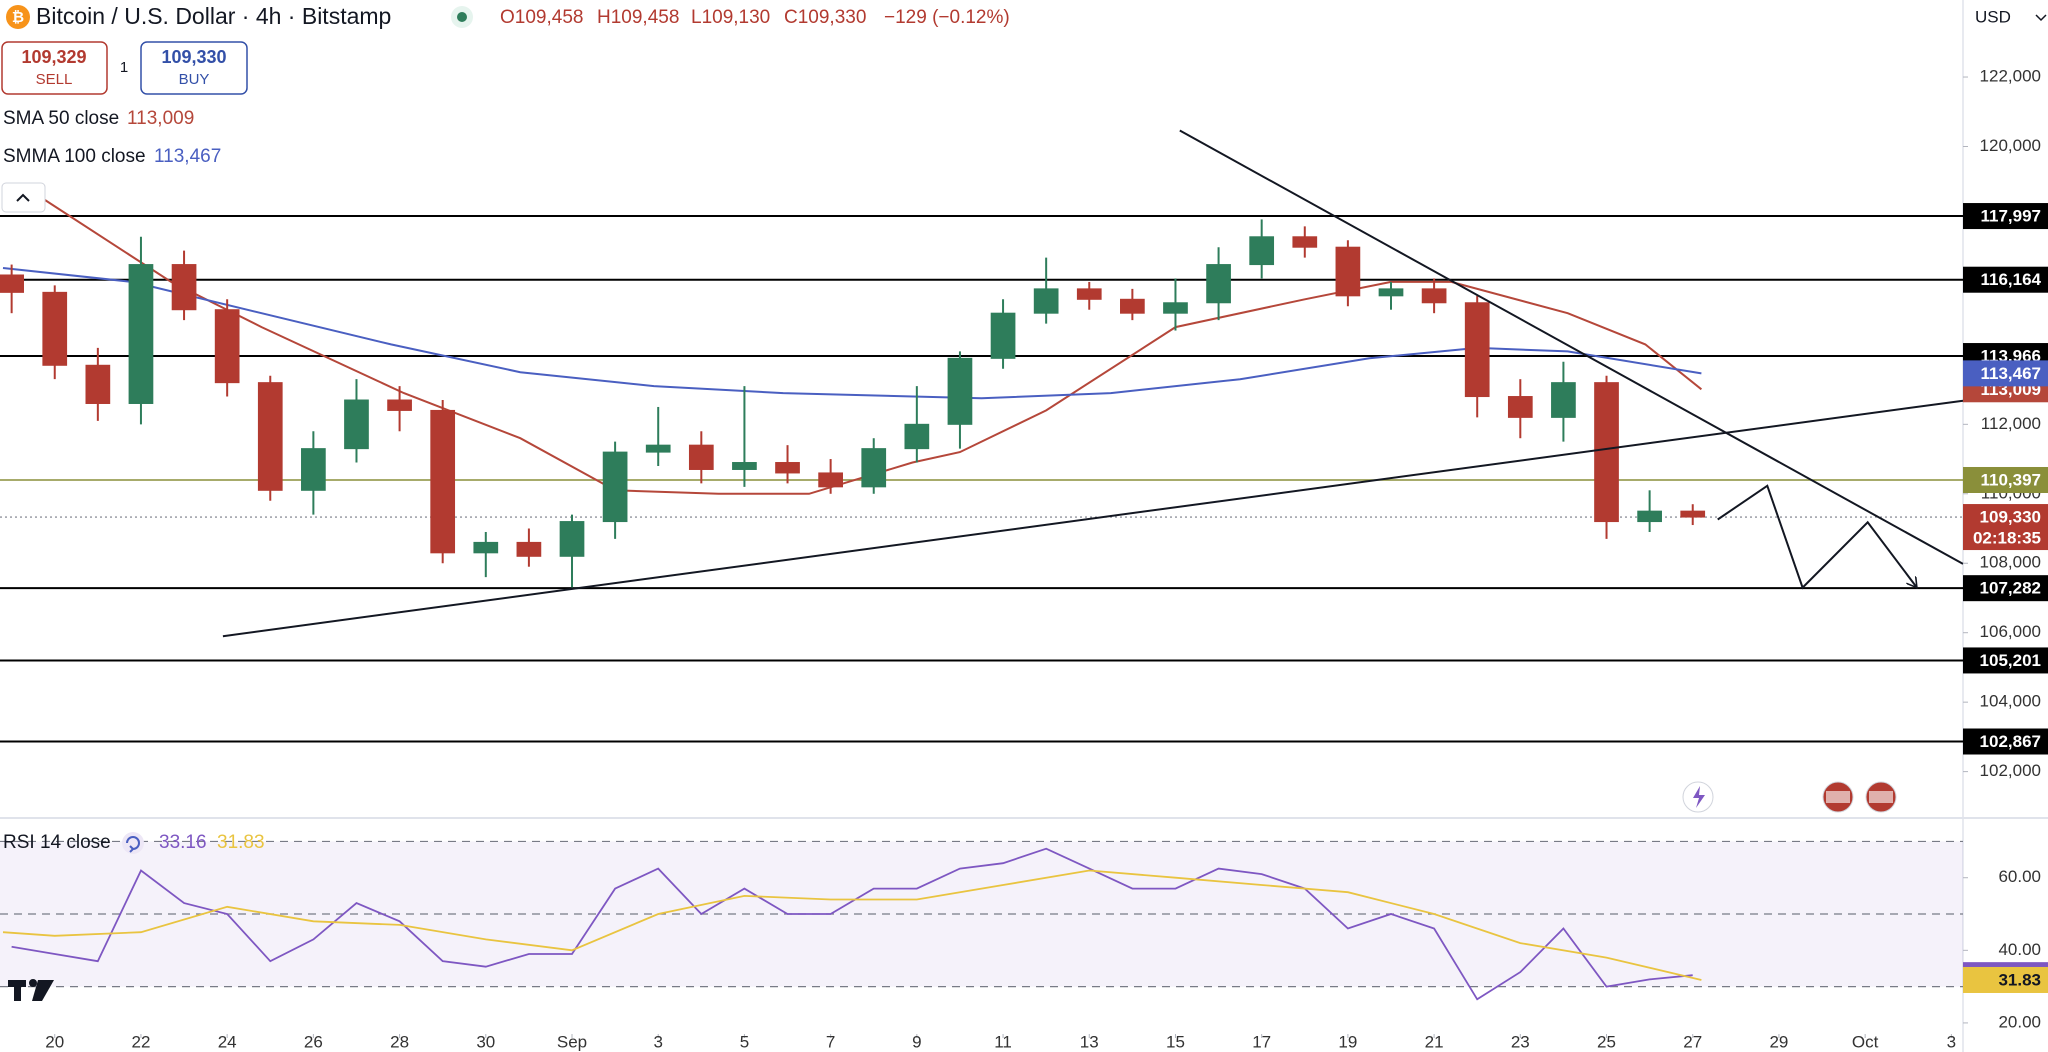  What do you see at coordinates (2019, 1021) in the screenshot?
I see `y-tick-label: 20.00` at bounding box center [2019, 1021].